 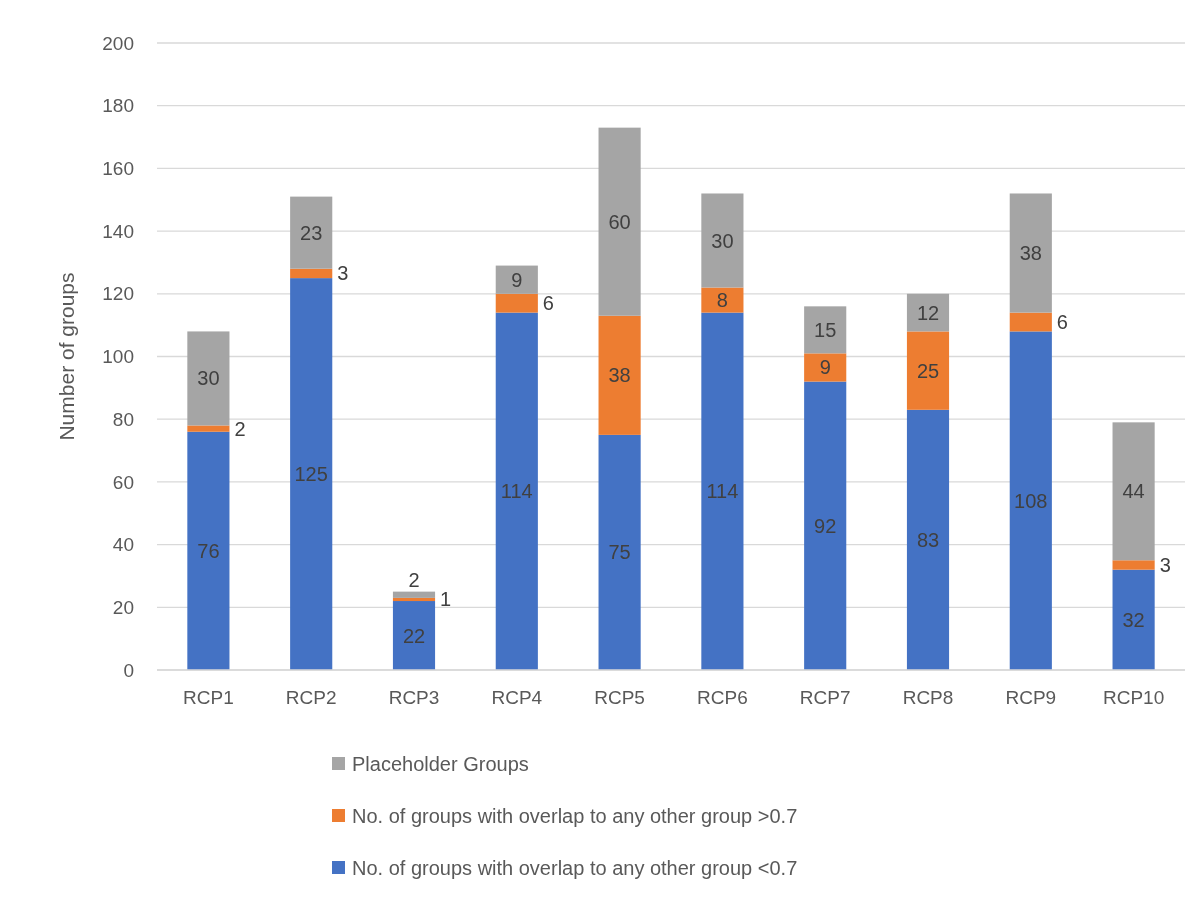 What do you see at coordinates (1133, 697) in the screenshot?
I see `x-tick-label: RCP10` at bounding box center [1133, 697].